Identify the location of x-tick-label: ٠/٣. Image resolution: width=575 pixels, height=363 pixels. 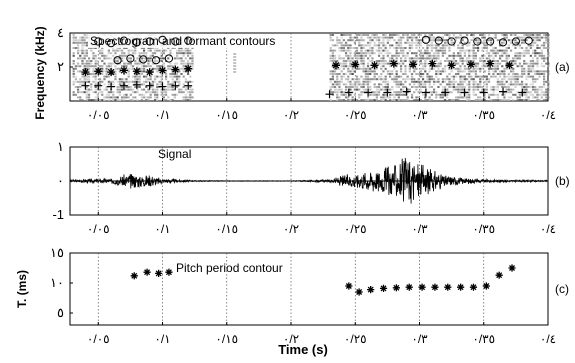
(419, 339).